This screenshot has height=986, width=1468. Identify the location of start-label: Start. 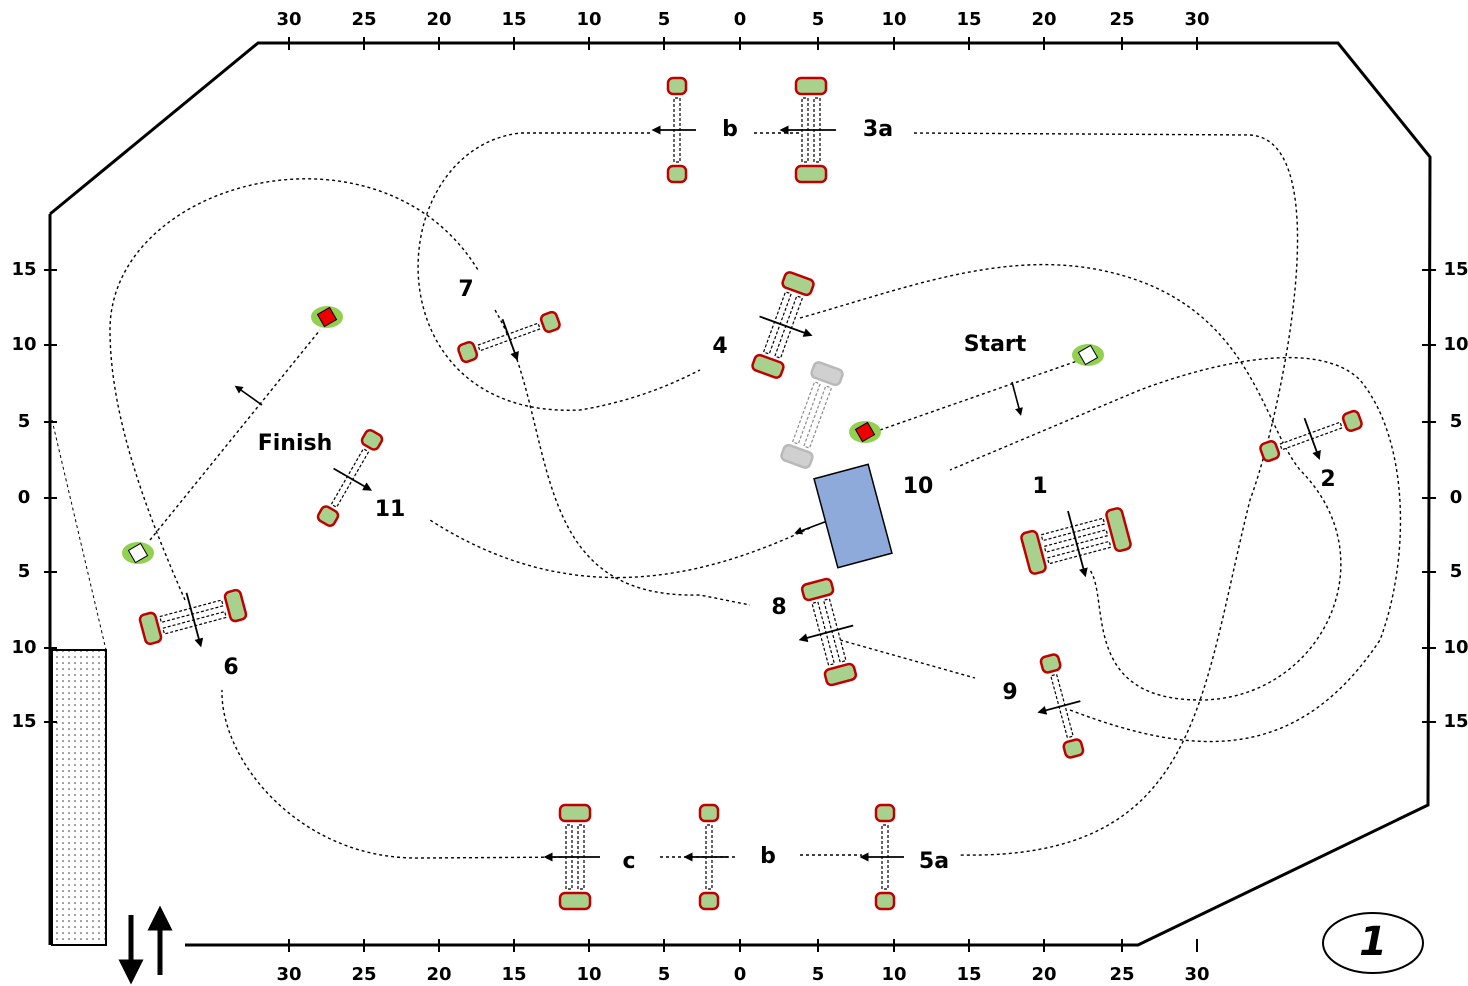
(995, 344).